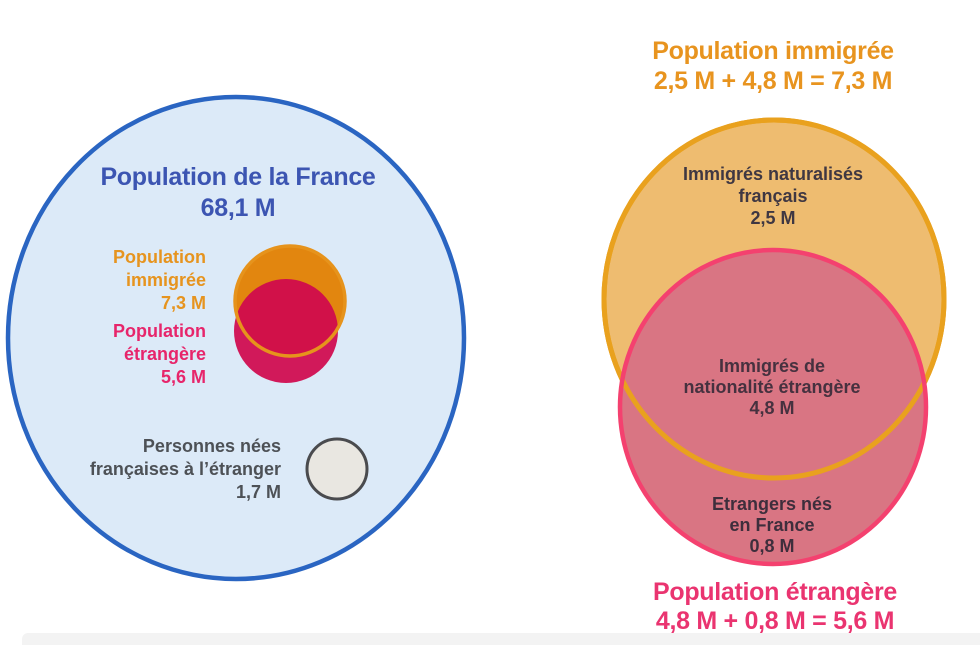 This screenshot has width=980, height=645. I want to click on foreign-population-line2: étrangère, so click(164, 354).